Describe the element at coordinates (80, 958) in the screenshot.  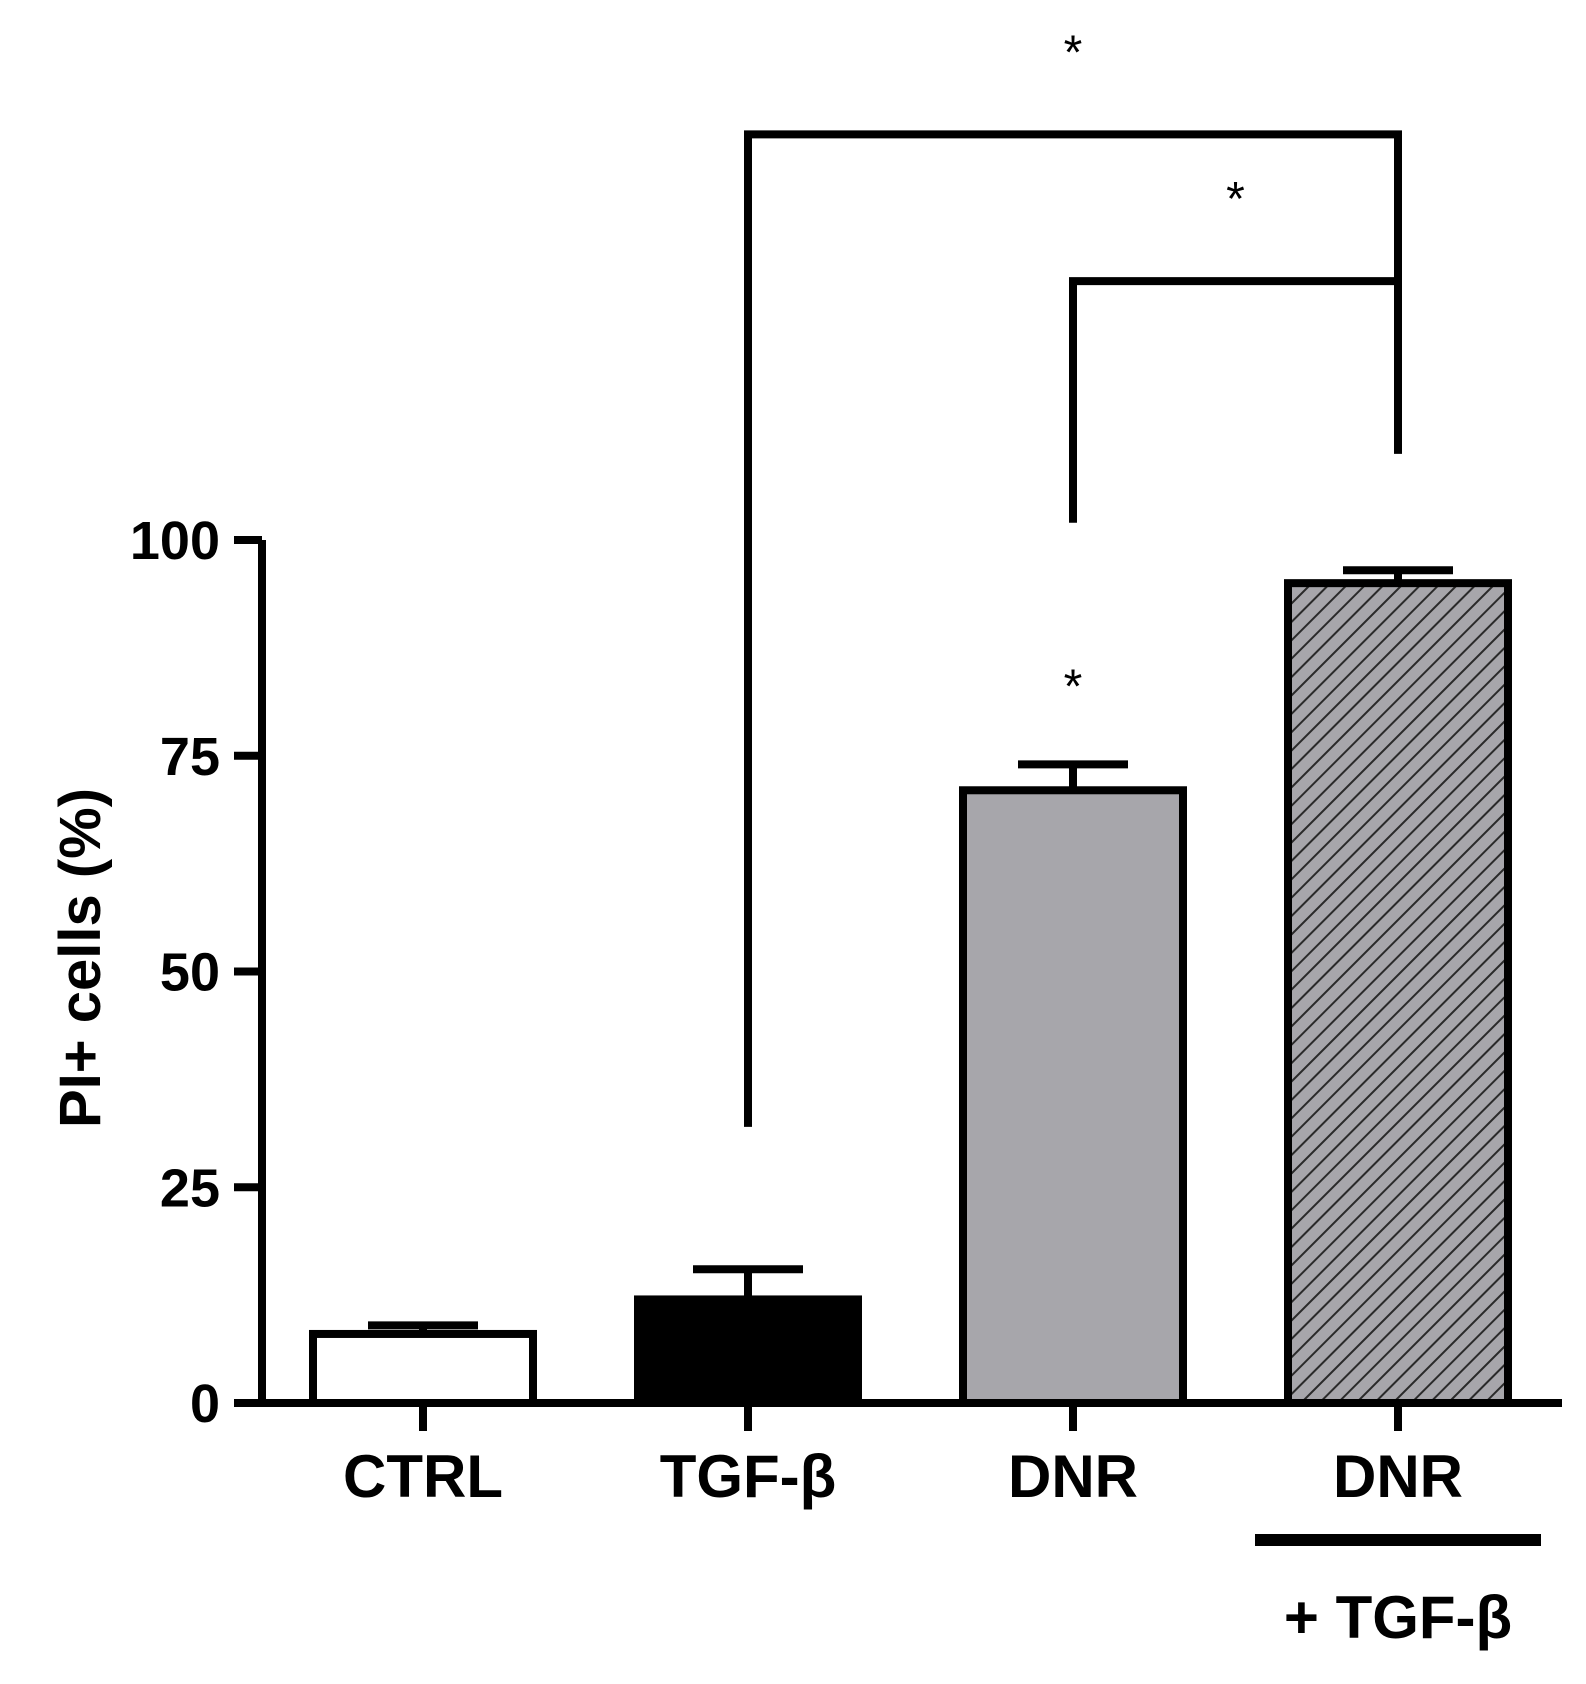
I see `y-axis-label: PI+ cells (%)` at that location.